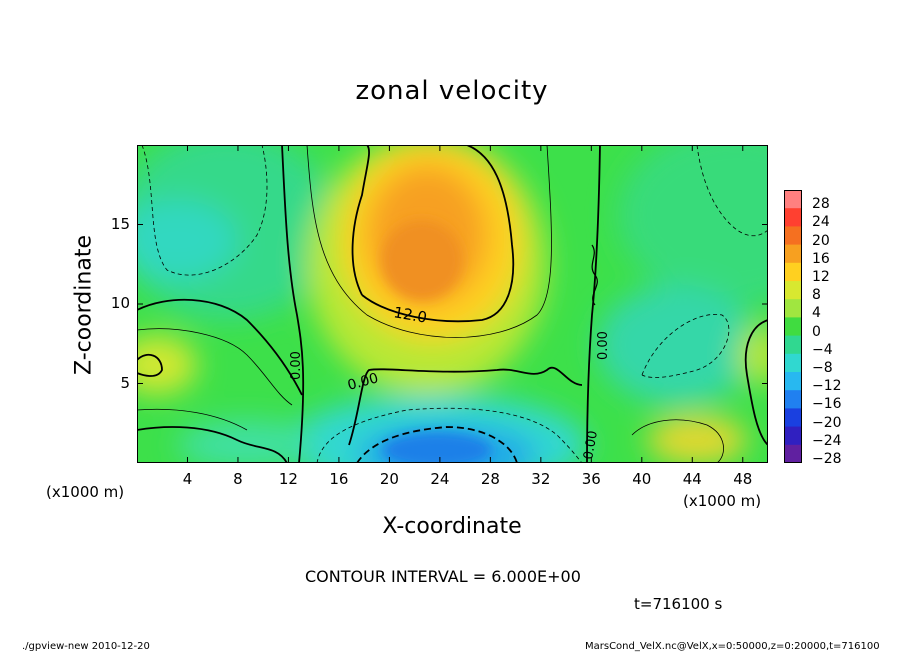  I want to click on x-tick-label: 28, so click(490, 479).